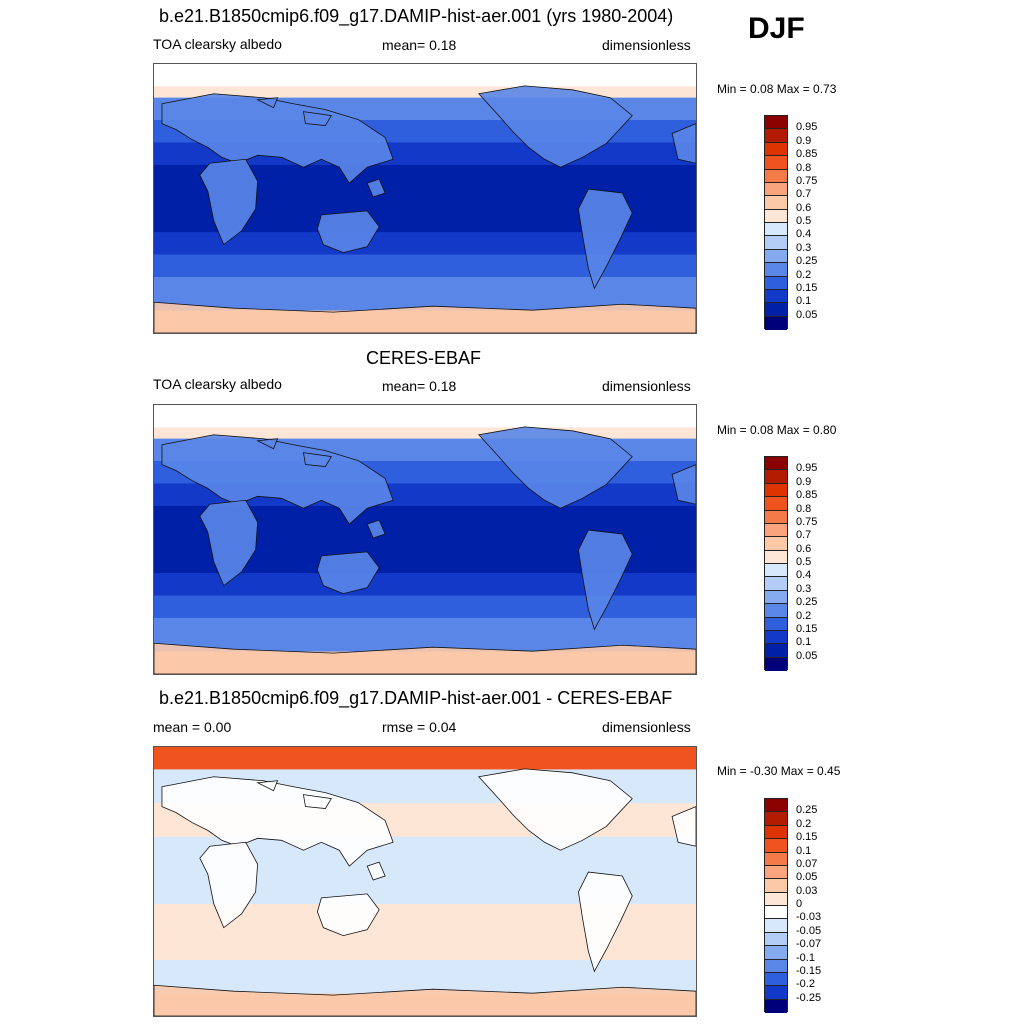 This screenshot has width=1024, height=1024. Describe the element at coordinates (807, 521) in the screenshot. I see `colorbar-tick-label: 0.75` at that location.